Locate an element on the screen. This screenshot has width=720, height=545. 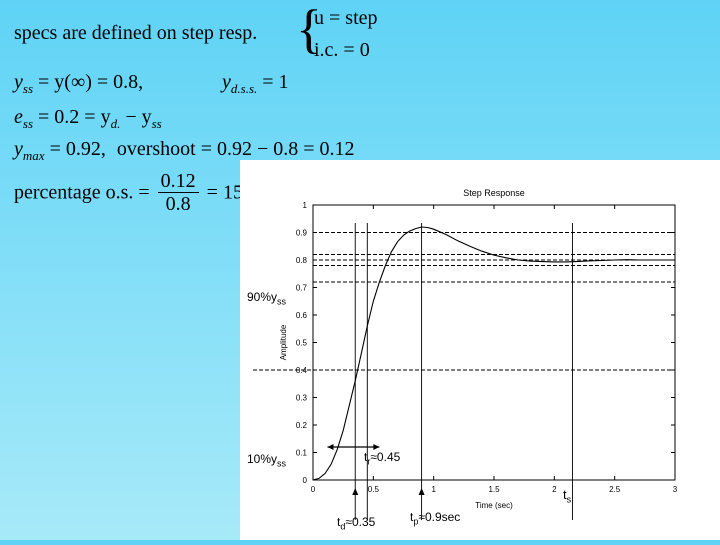
y-tick-label: 0.1 is located at coordinates (302, 453).